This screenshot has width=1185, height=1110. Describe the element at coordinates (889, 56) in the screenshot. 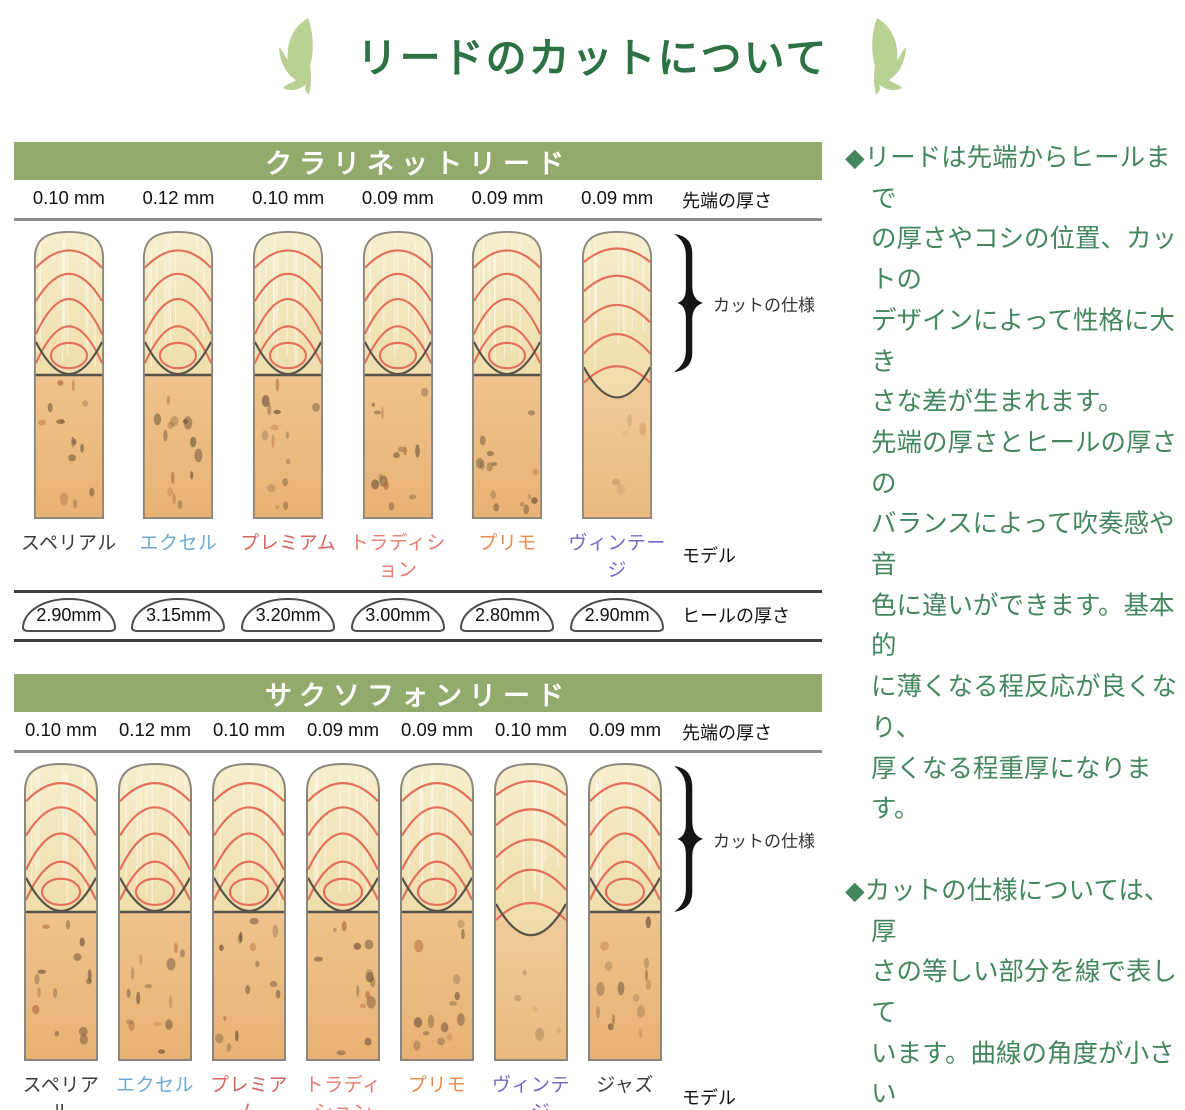

I see `leaf-ornament-right` at that location.